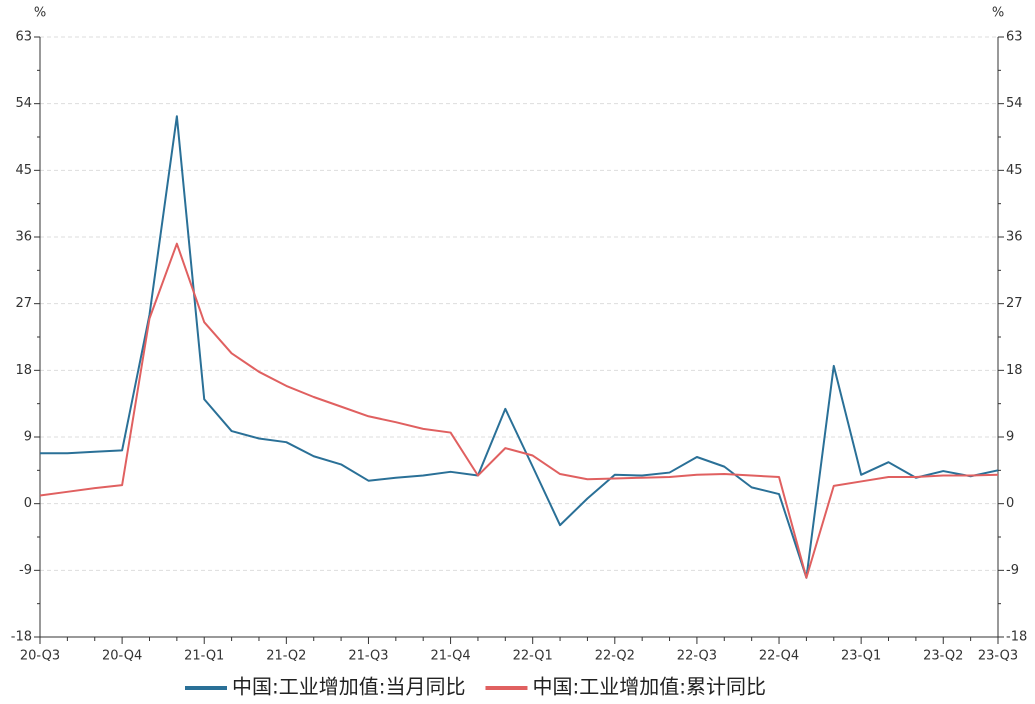 The height and width of the screenshot is (704, 1035). Describe the element at coordinates (40, 13) in the screenshot. I see `y-unit: %` at that location.